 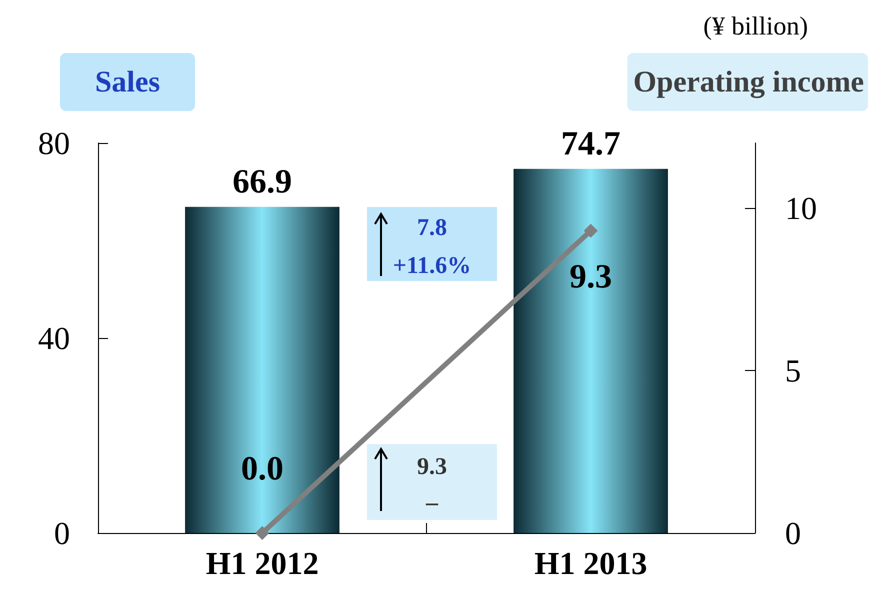 What do you see at coordinates (793, 533) in the screenshot?
I see `y2-tick-label: 0` at bounding box center [793, 533].